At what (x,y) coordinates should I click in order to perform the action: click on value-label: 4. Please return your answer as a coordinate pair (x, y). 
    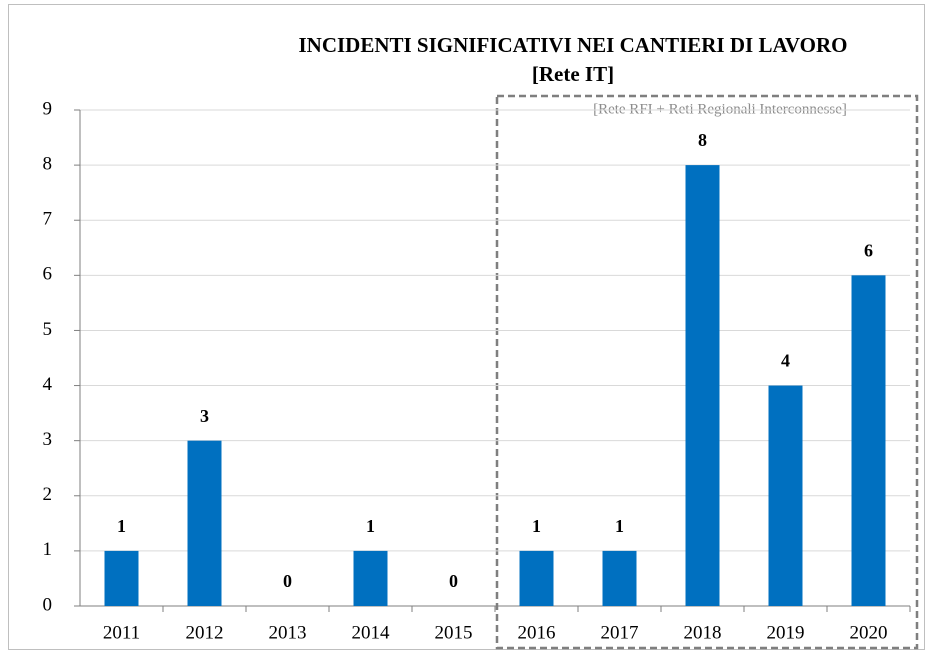
    Looking at the image, I should click on (785, 361).